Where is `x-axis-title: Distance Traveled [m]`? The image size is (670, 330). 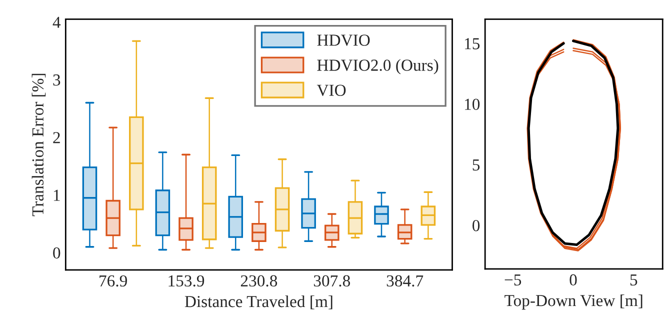
x-axis-title: Distance Traveled [m] is located at coordinates (258, 302).